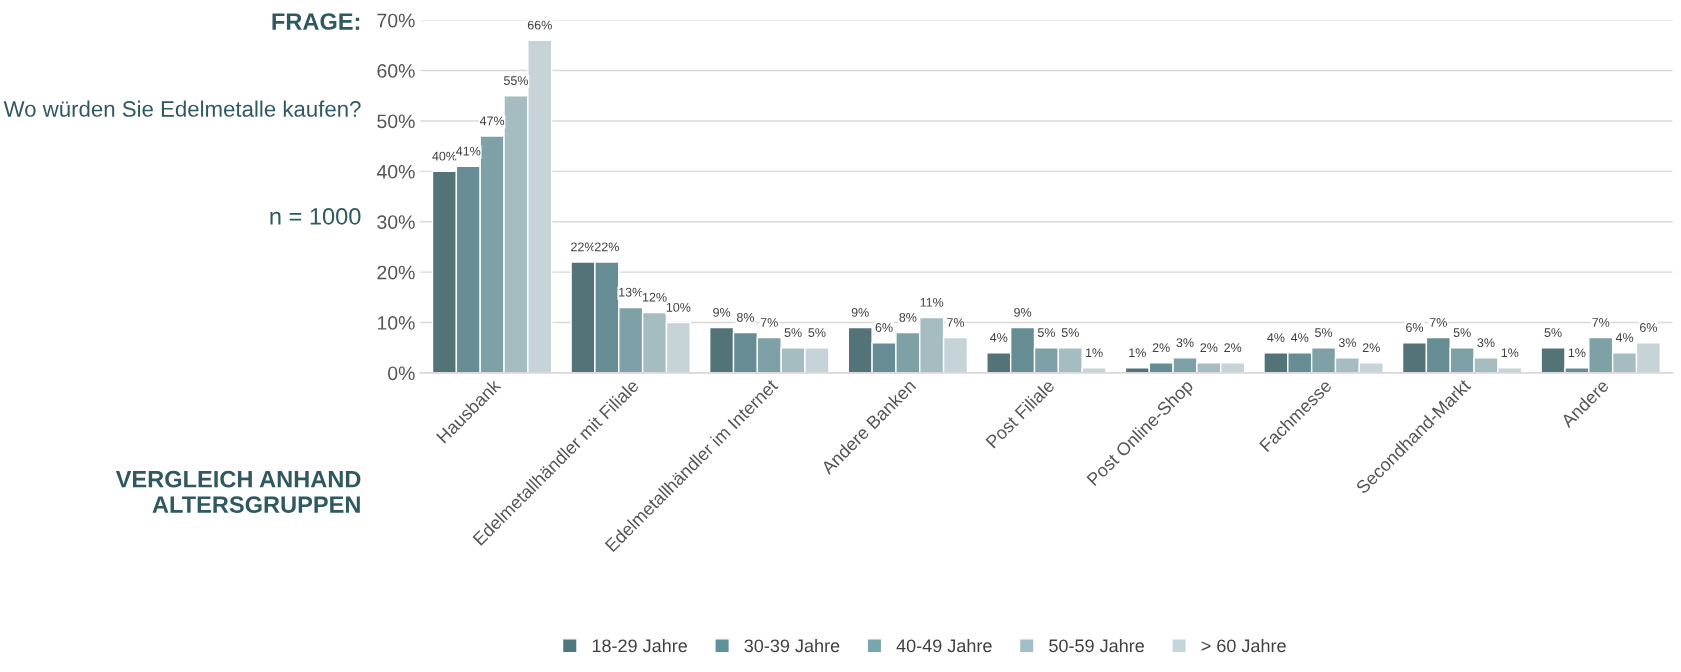 The height and width of the screenshot is (672, 1681). Describe the element at coordinates (1096, 645) in the screenshot. I see `legend-label: 50-59 Jahre` at that location.